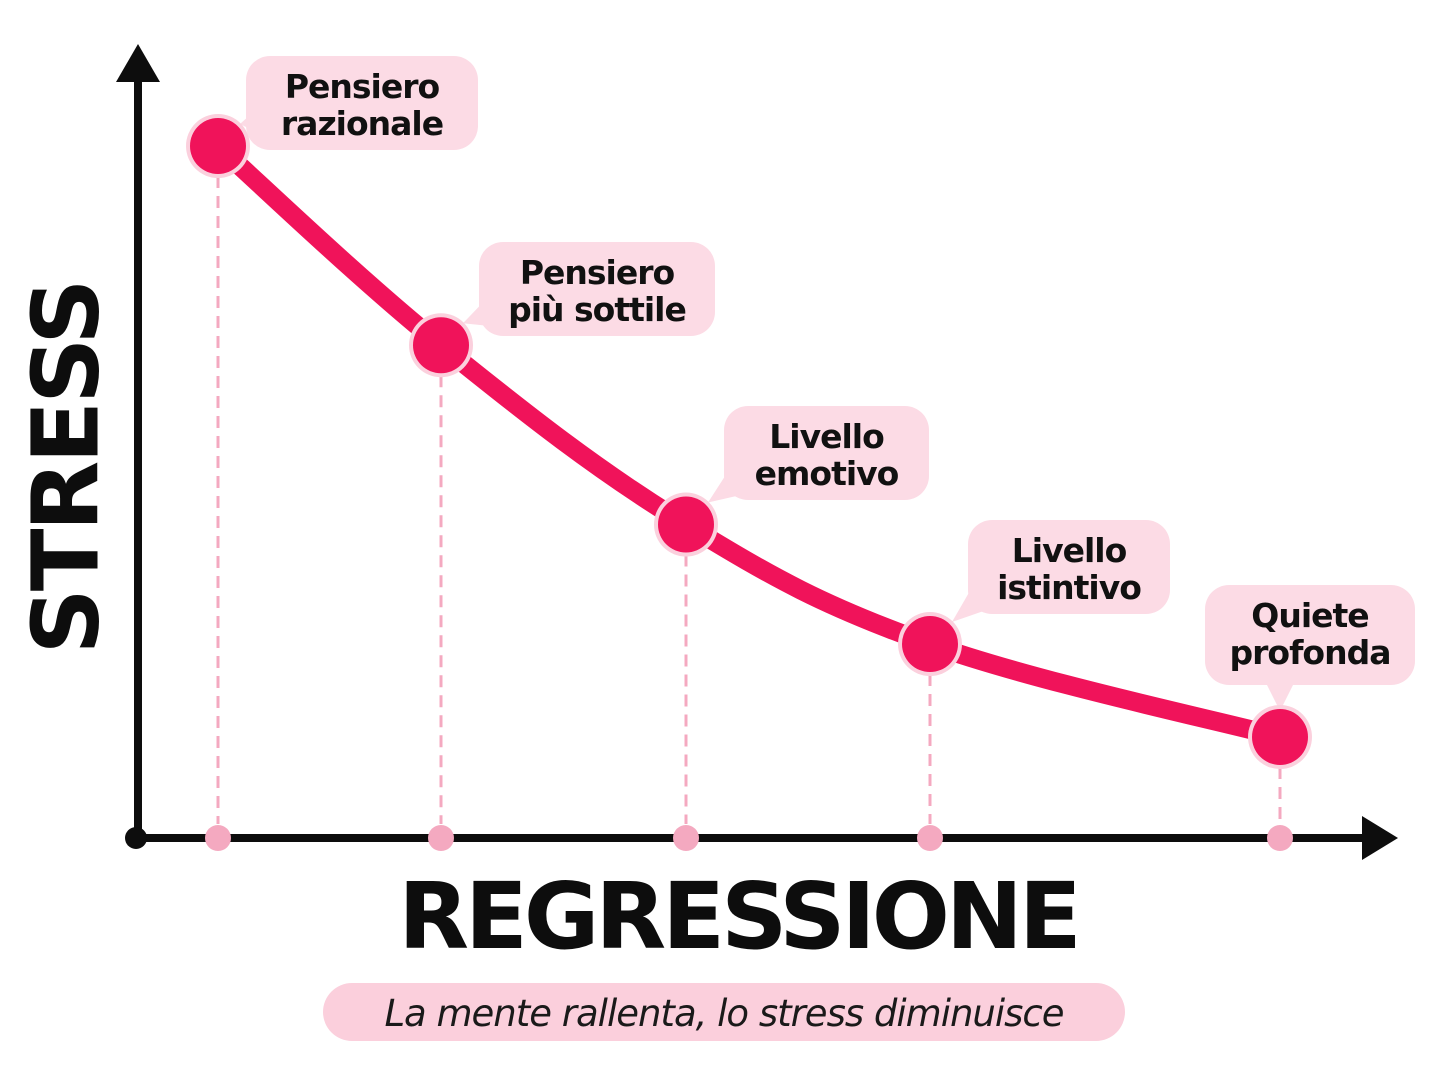 This screenshot has height=1086, width=1448. I want to click on x-axis-arrow, so click(1380, 838).